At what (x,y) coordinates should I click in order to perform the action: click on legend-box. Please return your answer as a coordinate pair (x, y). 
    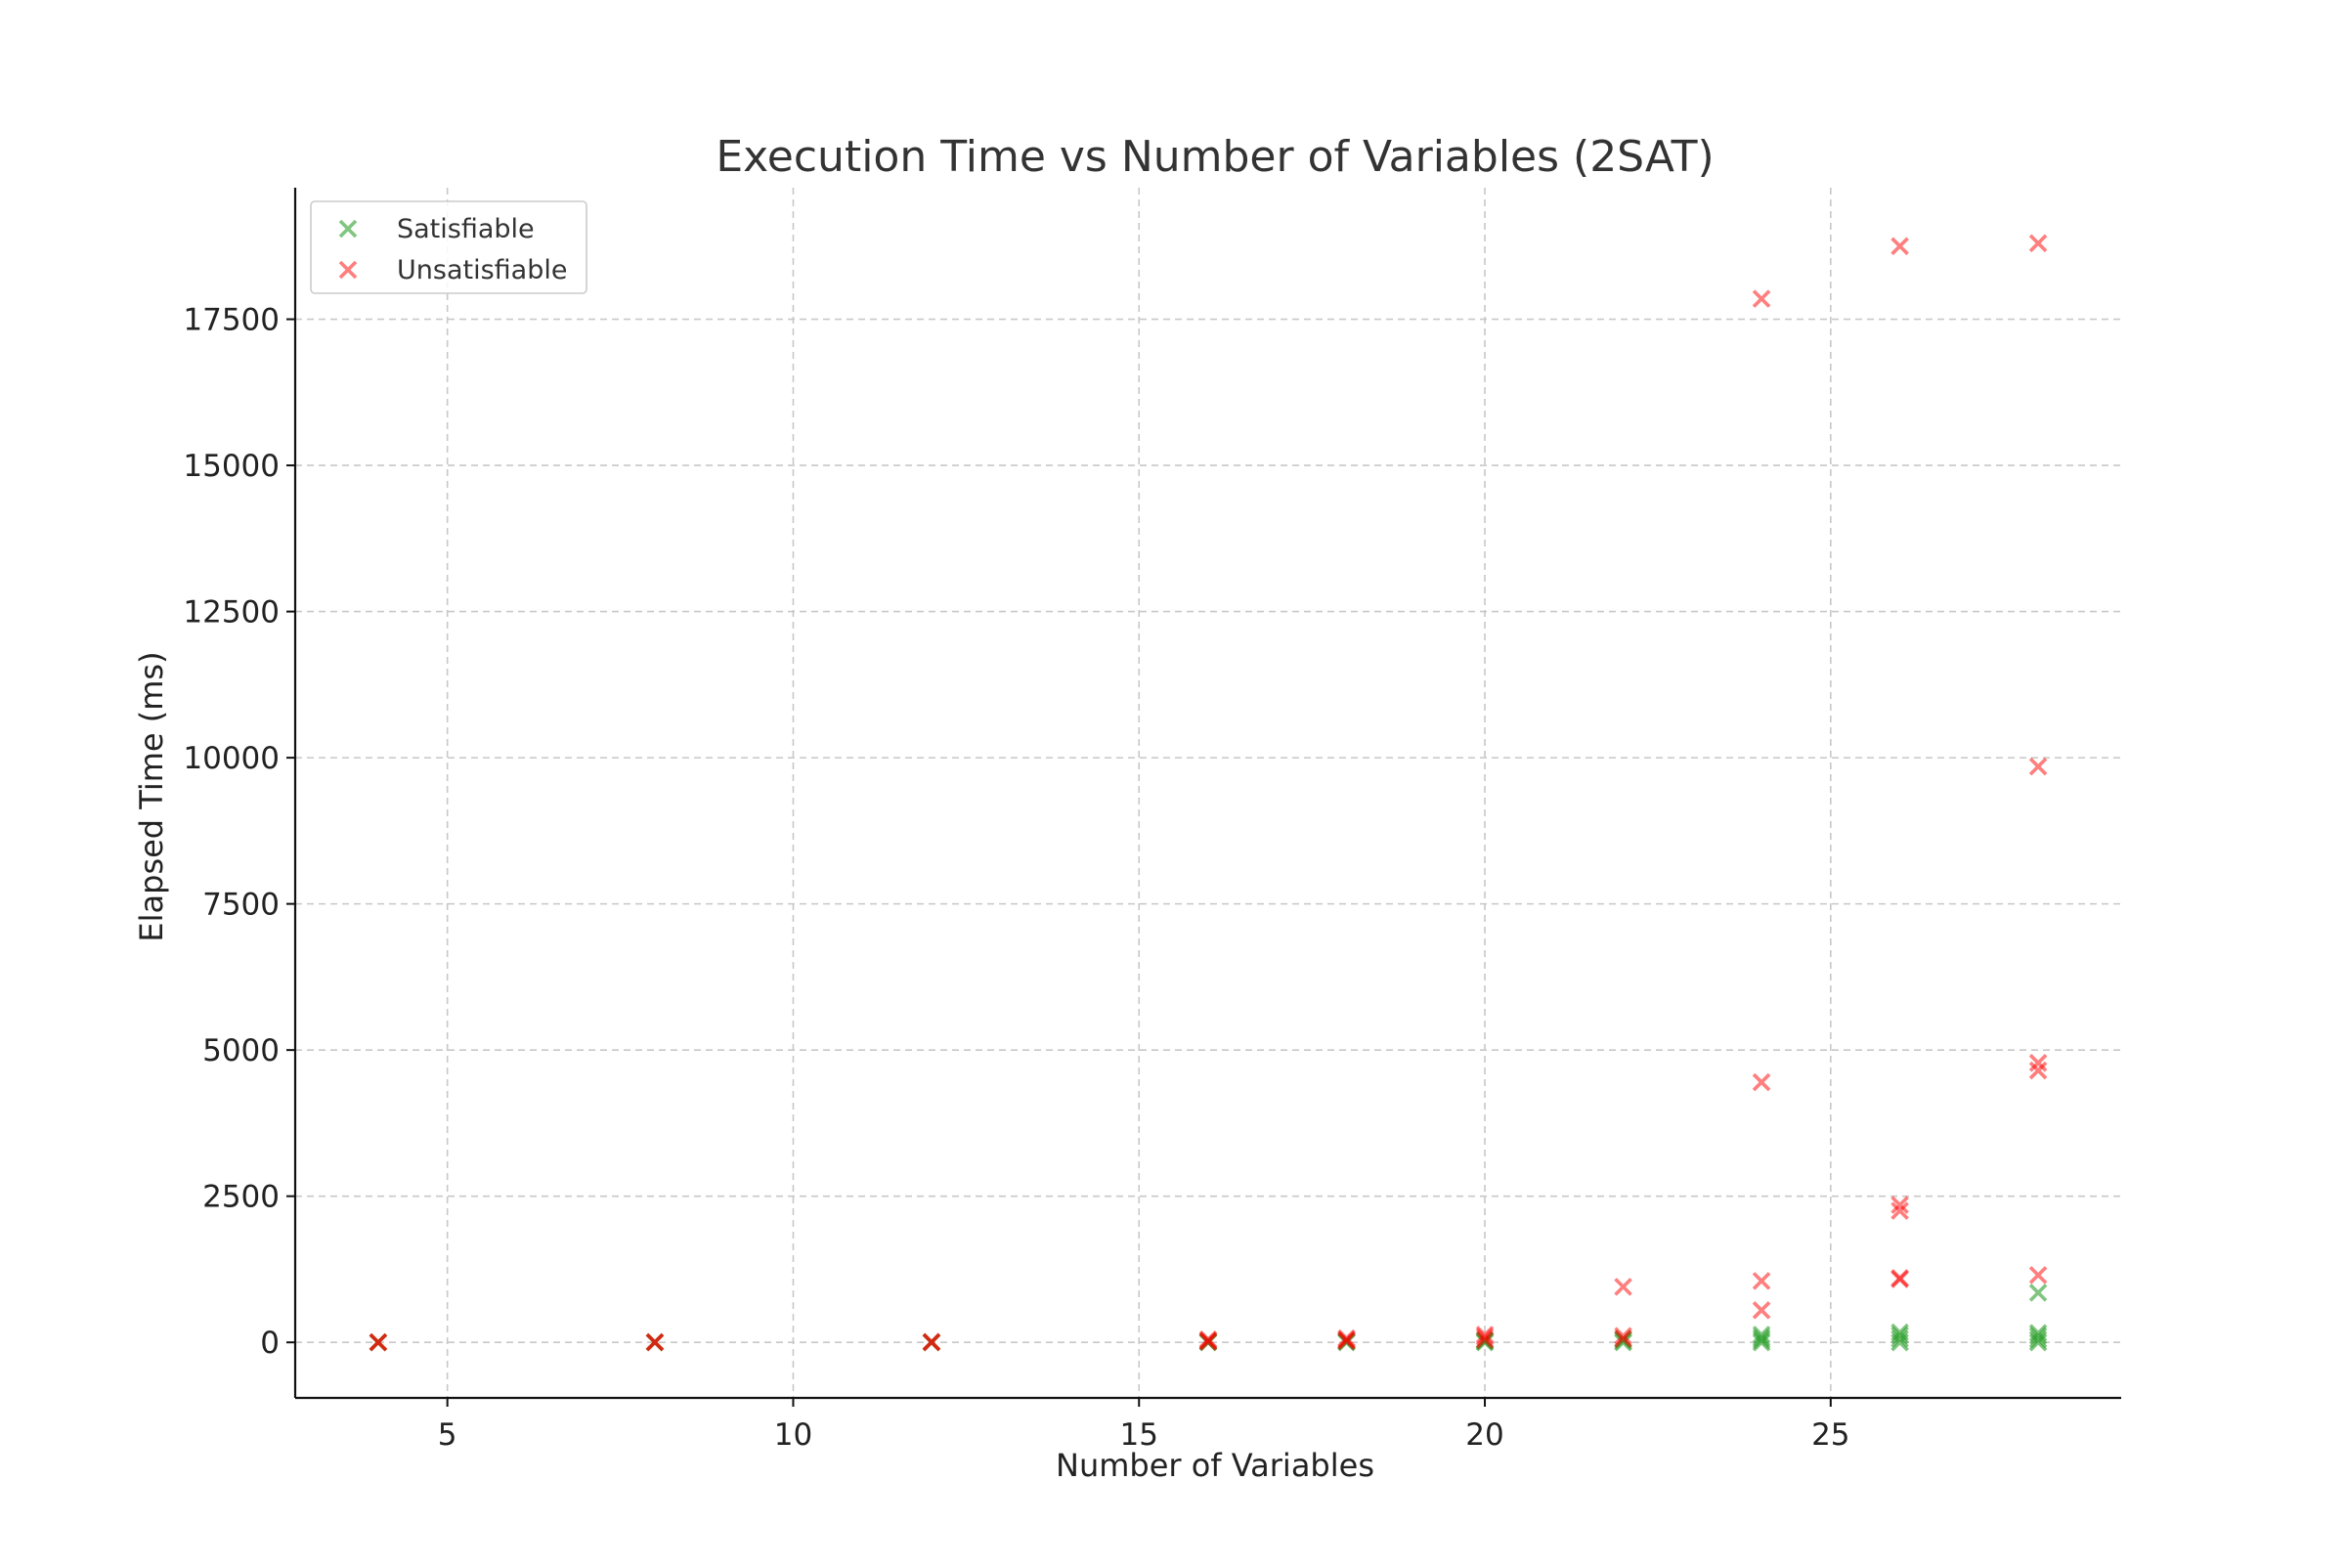
    Looking at the image, I should click on (449, 247).